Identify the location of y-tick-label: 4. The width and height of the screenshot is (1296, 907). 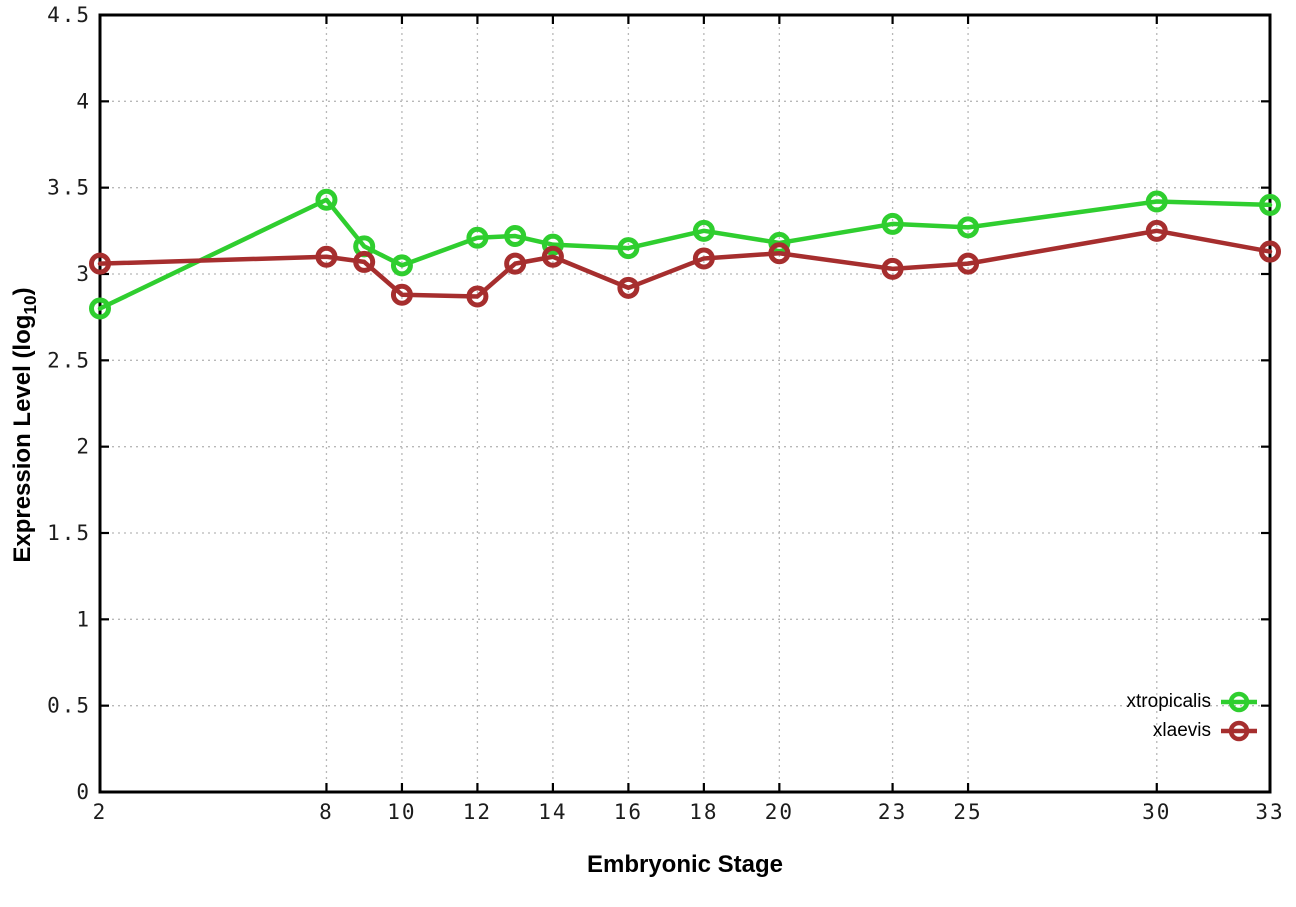
(83, 101).